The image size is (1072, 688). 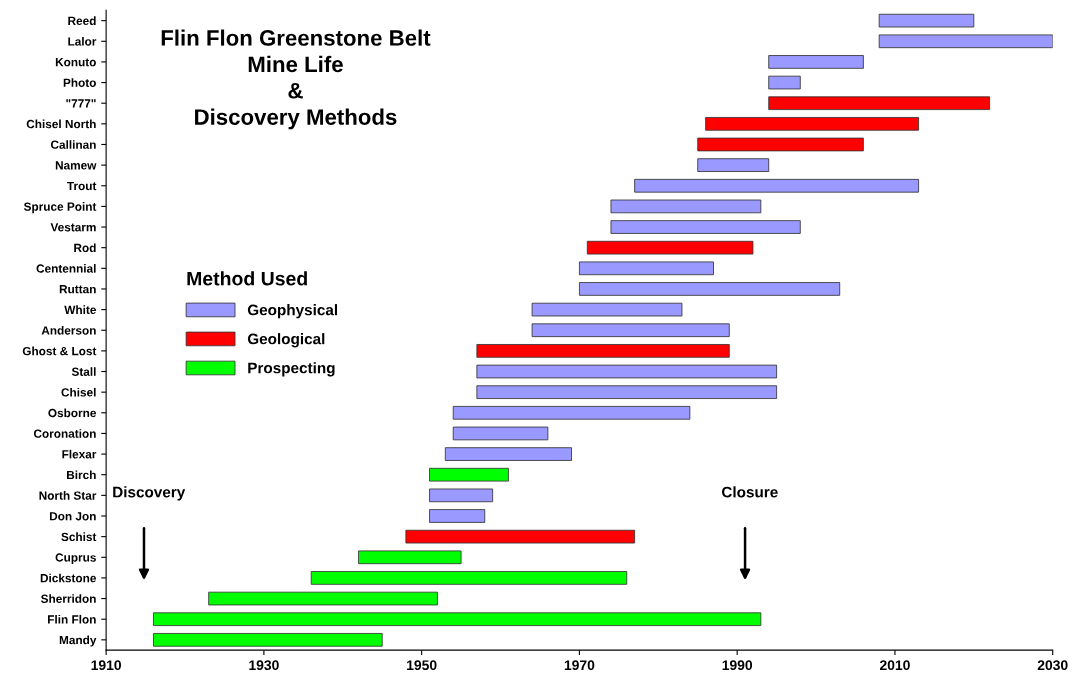 What do you see at coordinates (79, 82) in the screenshot?
I see `y-tick-label: Photo` at bounding box center [79, 82].